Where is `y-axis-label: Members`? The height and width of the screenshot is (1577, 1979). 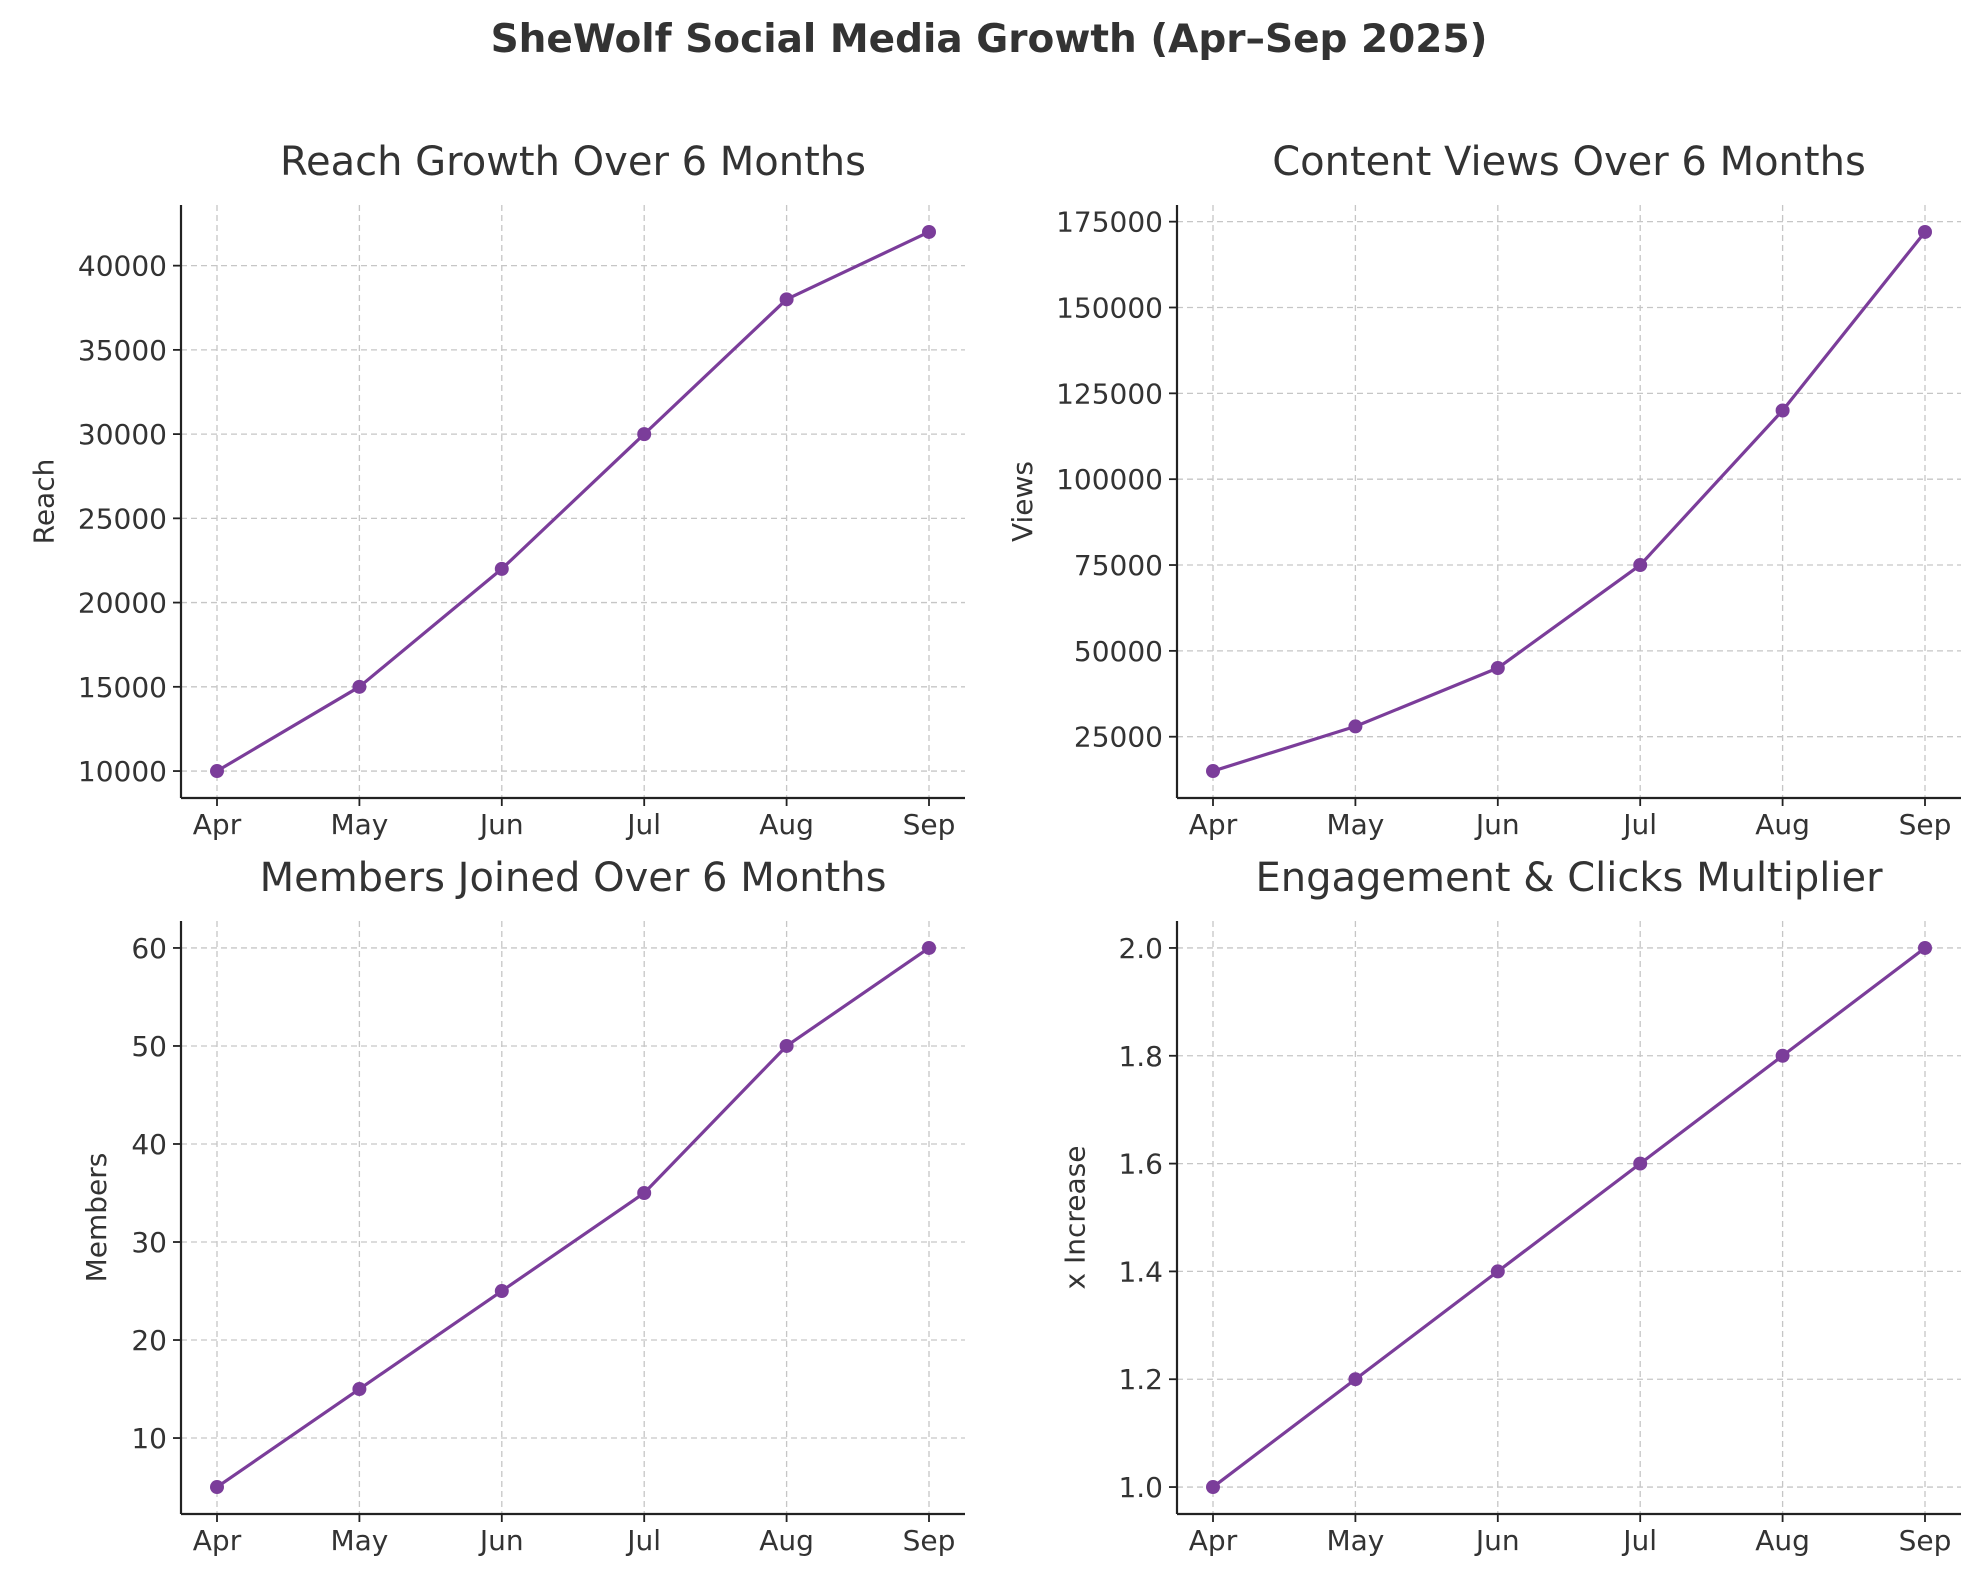
y-axis-label: Members is located at coordinates (96, 1218).